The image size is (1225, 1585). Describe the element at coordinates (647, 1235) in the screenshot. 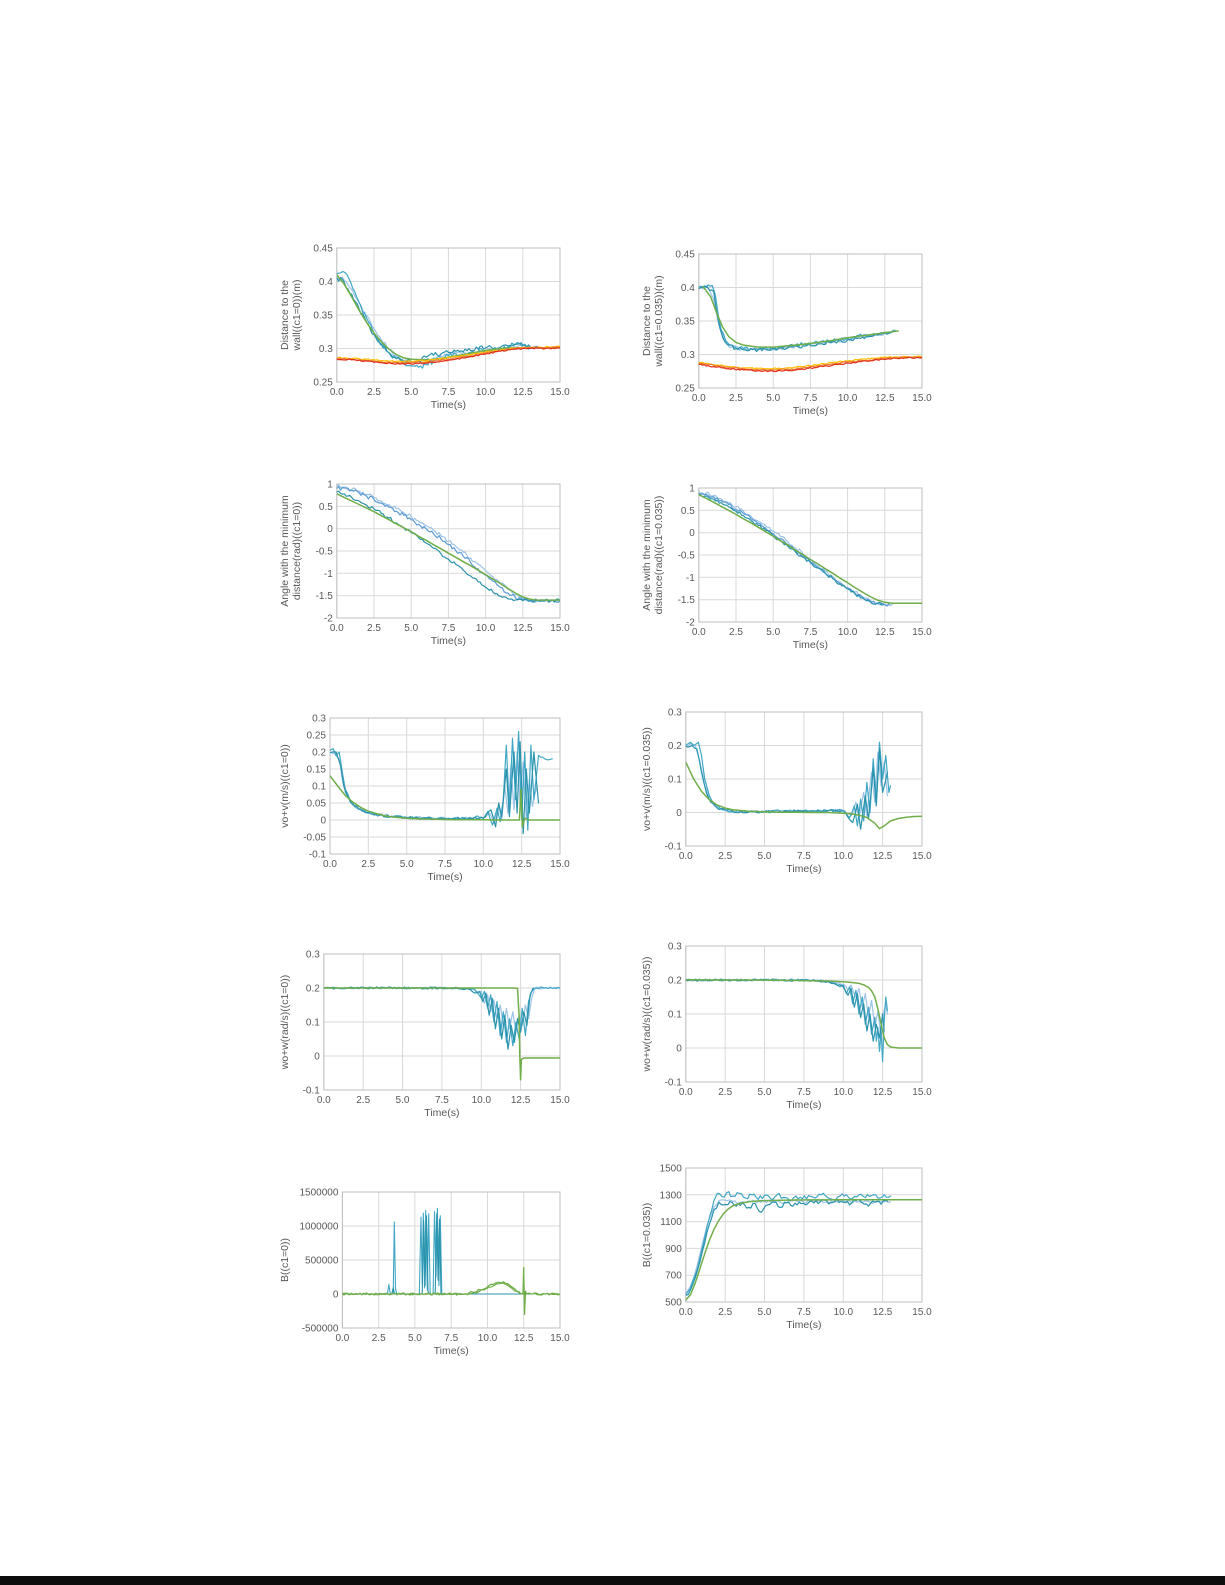

I see `svg-text: B((c1=0.035))` at that location.